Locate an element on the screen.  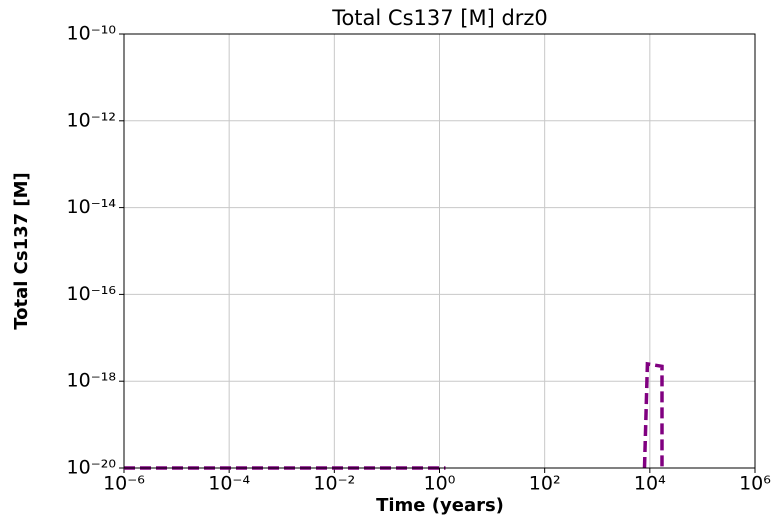
x-tick-label: 10⁰ is located at coordinates (440, 484).